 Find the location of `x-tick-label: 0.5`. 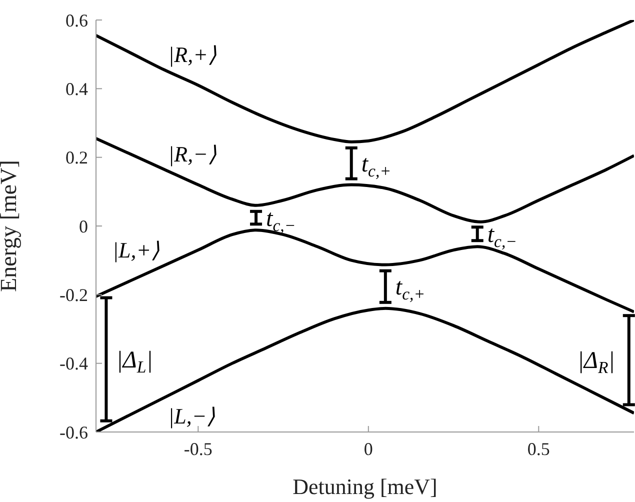

x-tick-label: 0.5 is located at coordinates (538, 448).